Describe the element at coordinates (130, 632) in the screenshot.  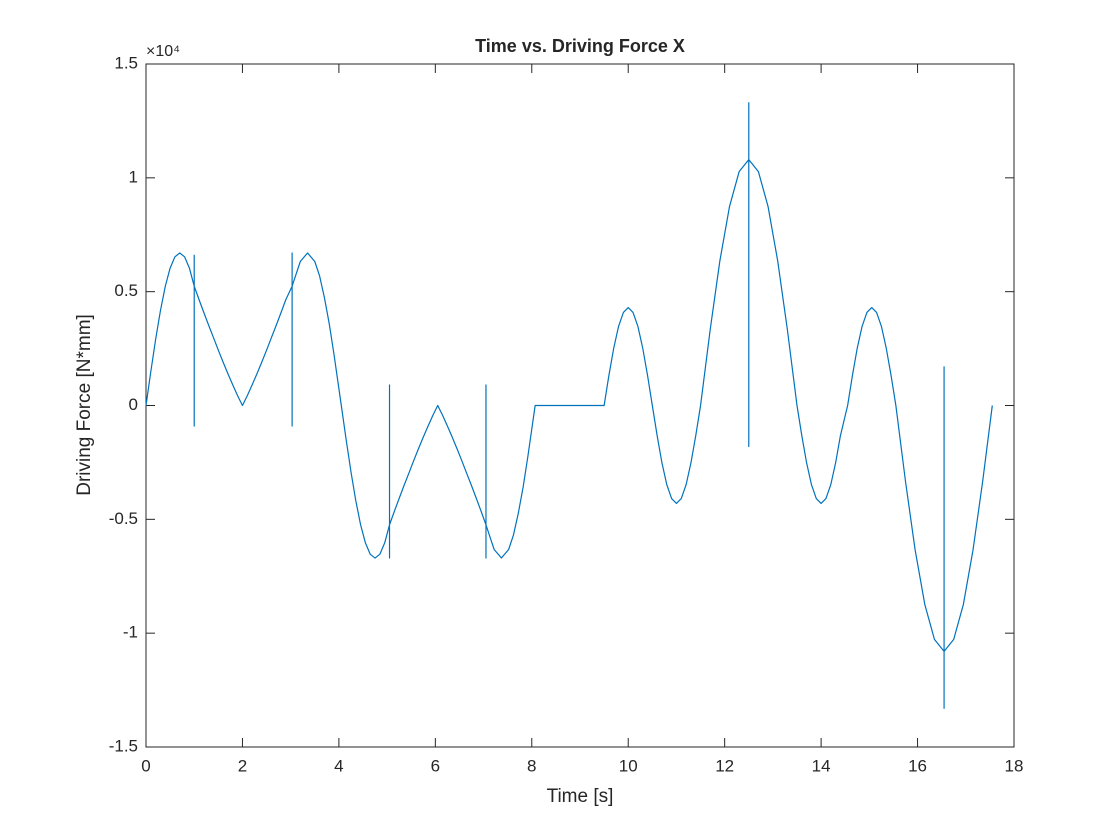
I see `y-tick-label: -1` at that location.